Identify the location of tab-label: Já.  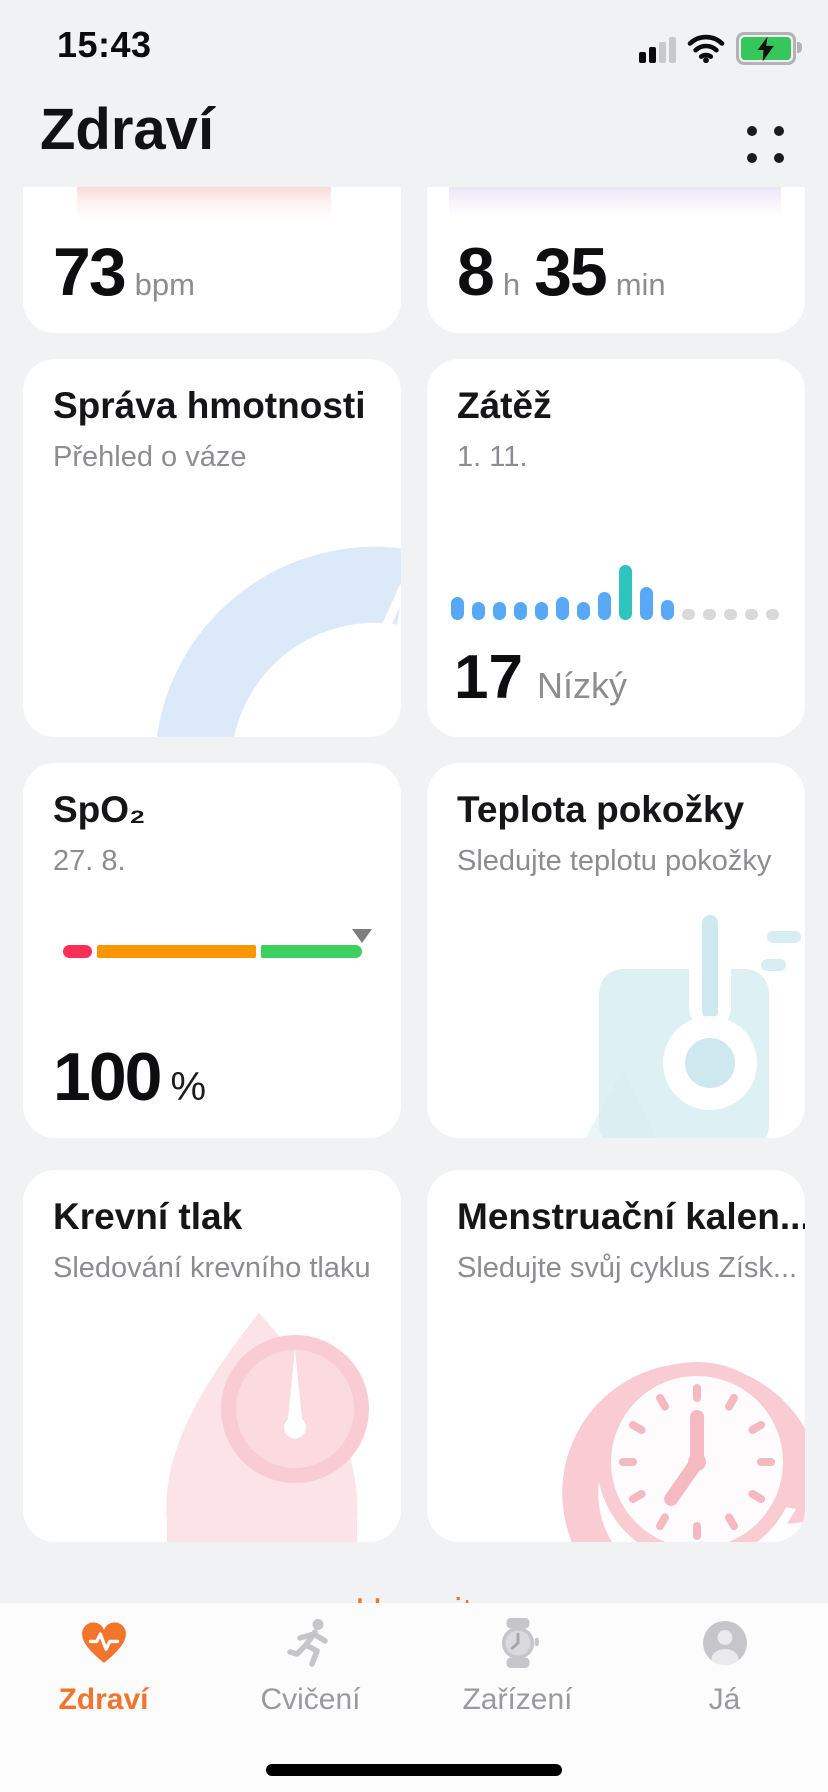
(724, 1699).